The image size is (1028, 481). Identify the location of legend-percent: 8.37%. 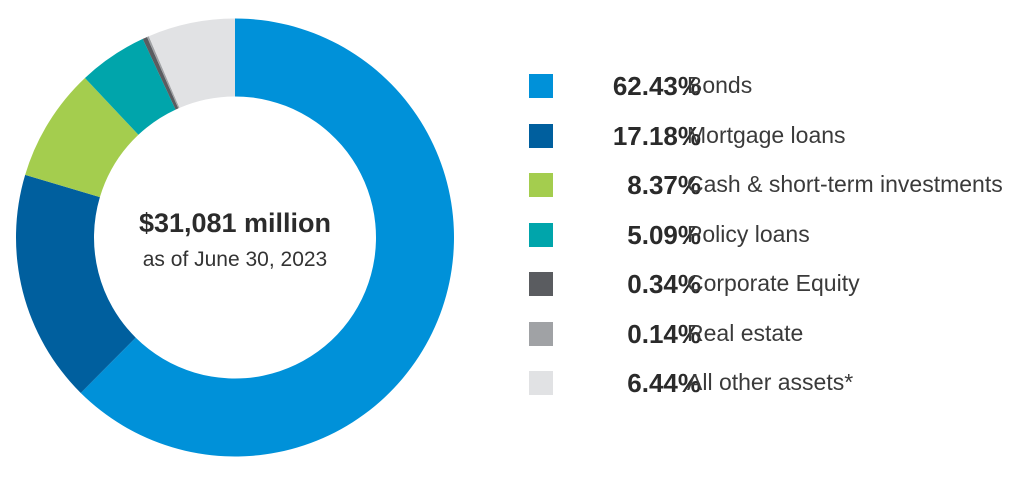
(664, 185).